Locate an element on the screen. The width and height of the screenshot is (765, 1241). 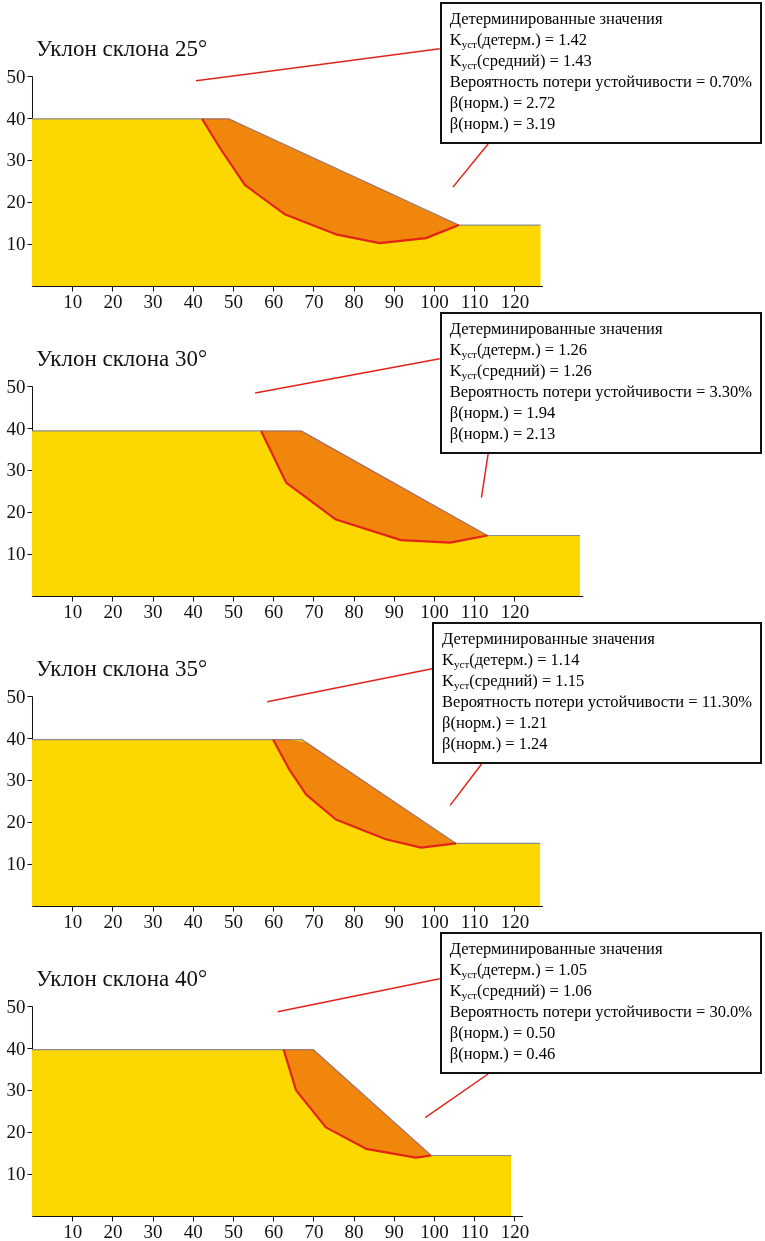
callout-box: Детерминированные значения K$_{уст}$(детерм.) = 1.05 K$_{уст}$(средний) = 1.06 Вероятность потери устойчивости = 30.0% β(норм.) = 0.50 β(норм.) = 0.46 is located at coordinates (600, 1003).